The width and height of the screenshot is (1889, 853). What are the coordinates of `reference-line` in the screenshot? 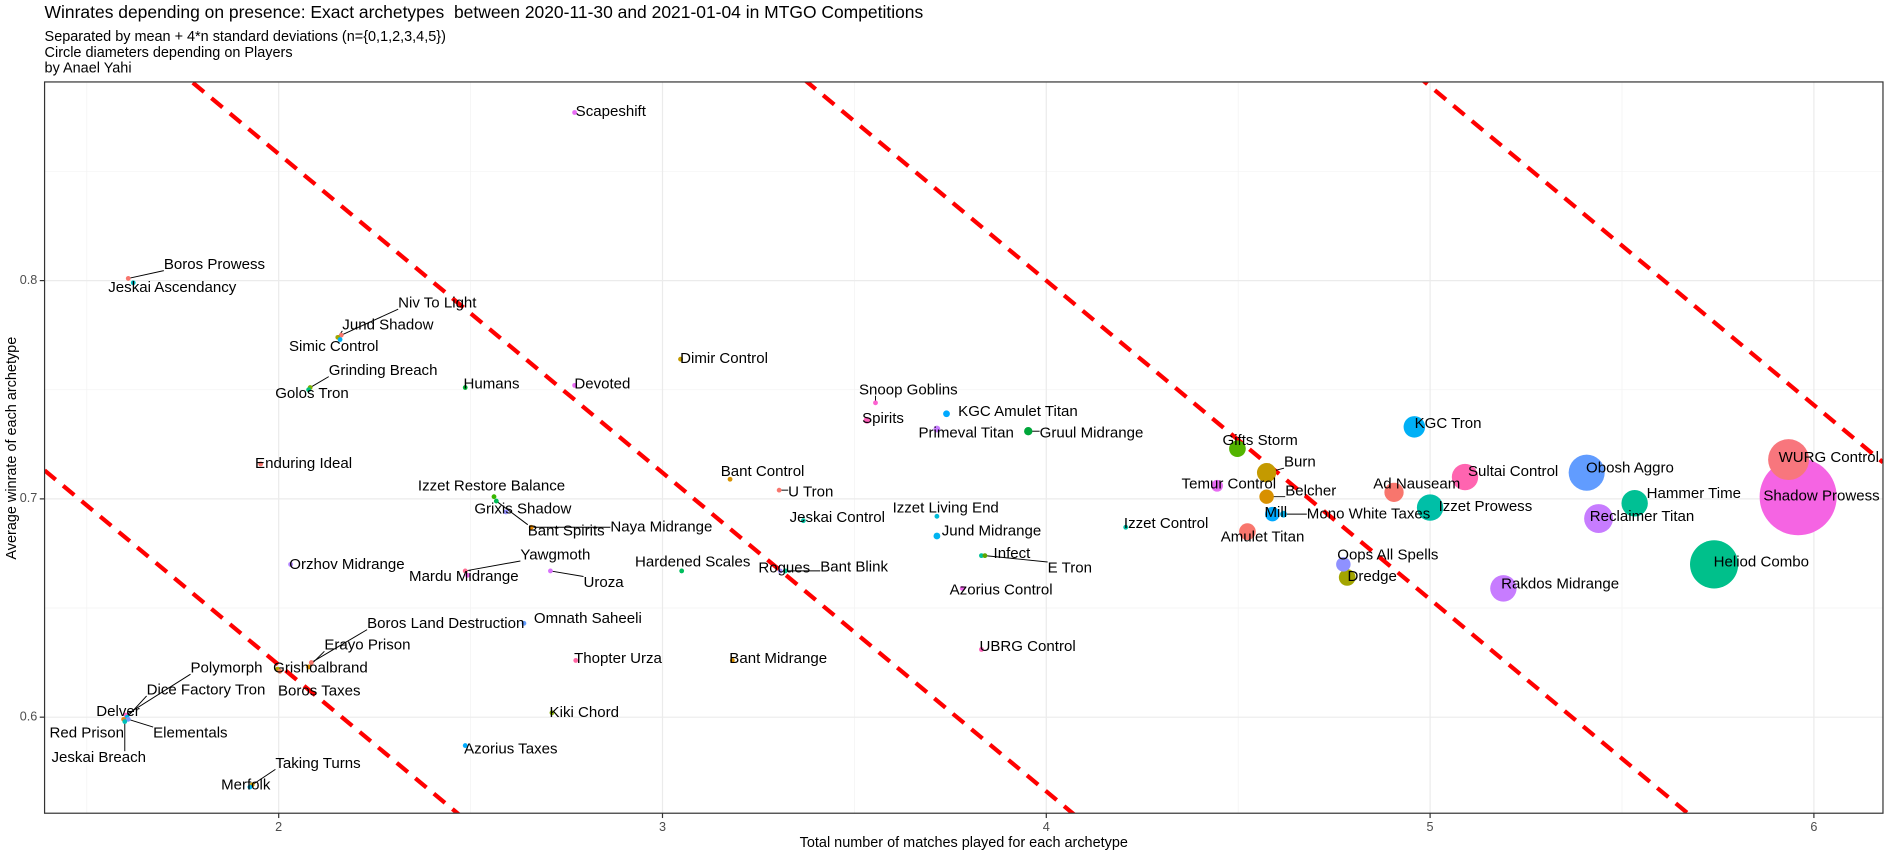 It's located at (252, 641).